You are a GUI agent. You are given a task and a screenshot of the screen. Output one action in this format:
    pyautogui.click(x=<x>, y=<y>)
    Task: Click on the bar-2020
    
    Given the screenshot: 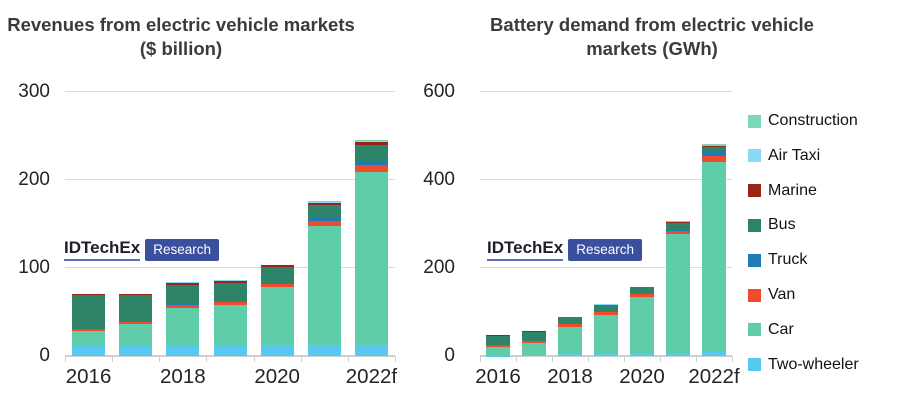 What is the action you would take?
    pyautogui.click(x=277, y=310)
    